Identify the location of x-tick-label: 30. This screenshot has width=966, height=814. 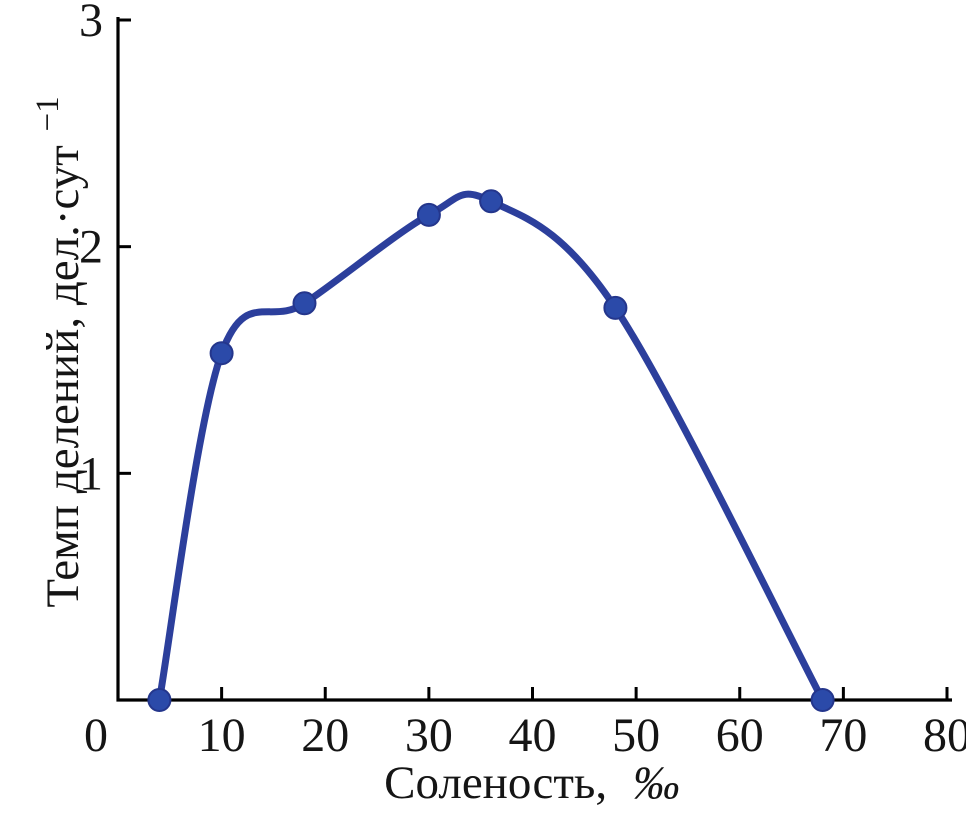
(429, 735).